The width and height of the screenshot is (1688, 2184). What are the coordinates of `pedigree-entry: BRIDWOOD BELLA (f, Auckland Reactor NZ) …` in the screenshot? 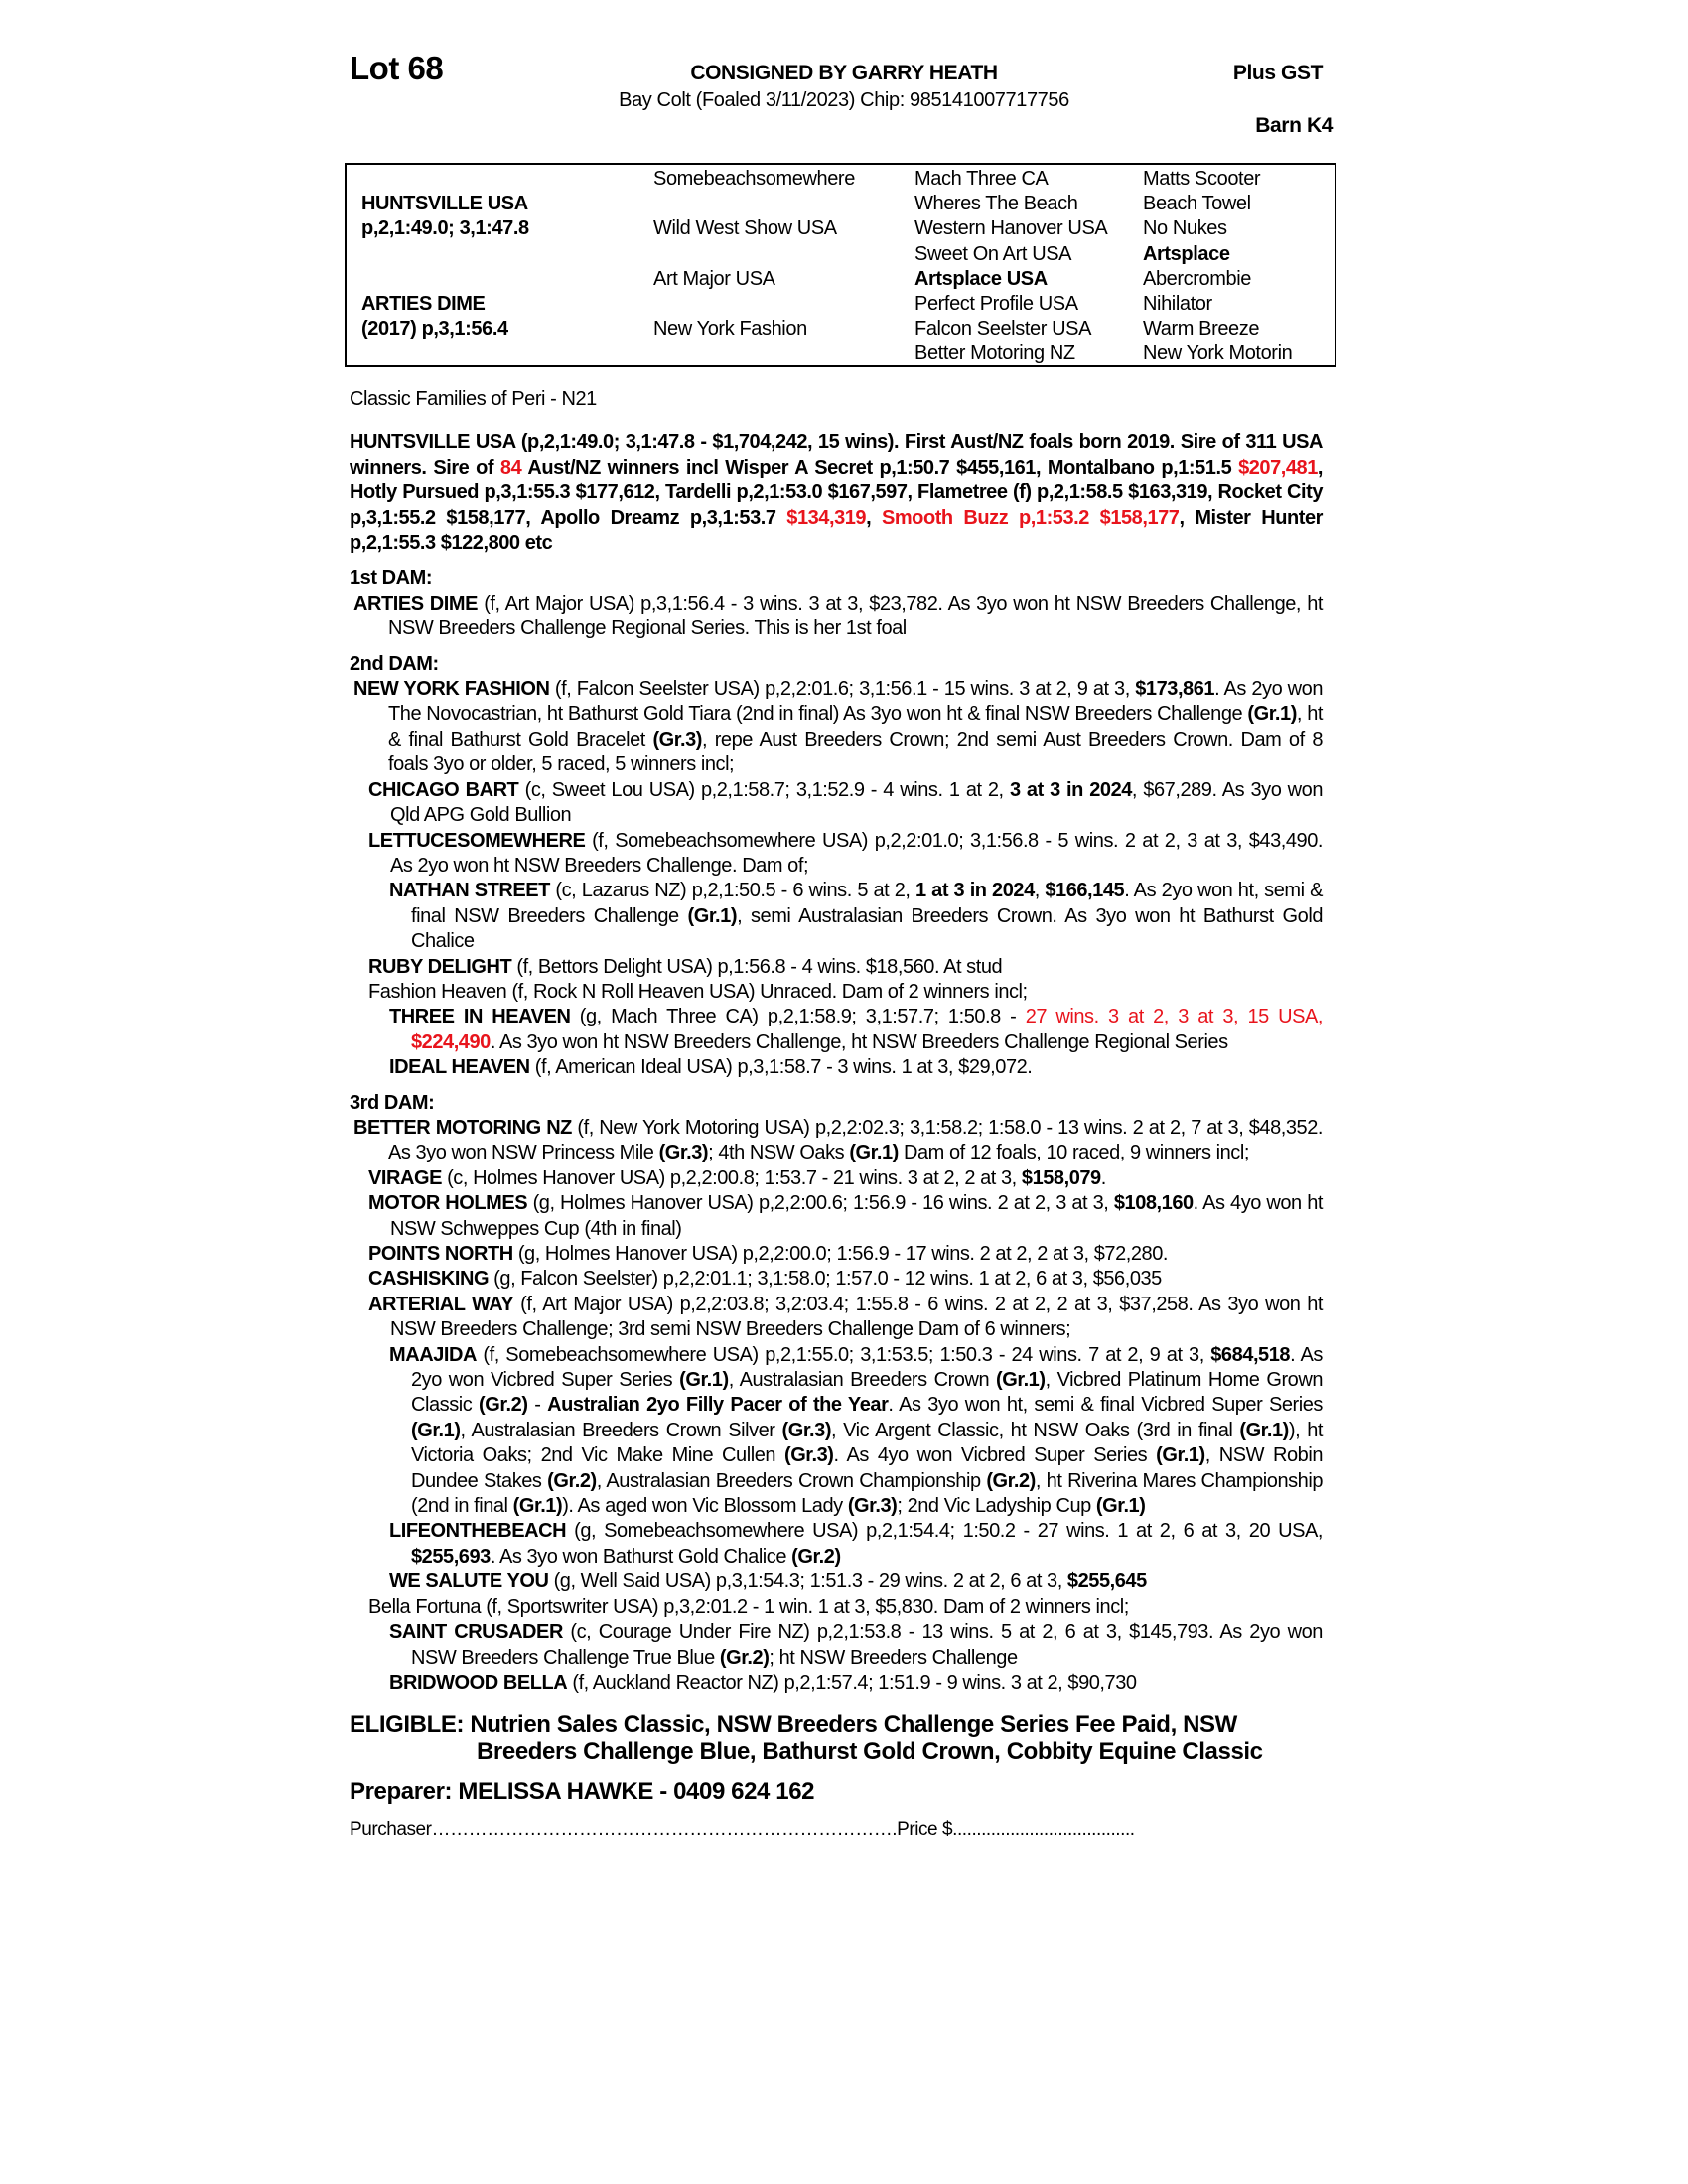 It's located at (836, 1683).